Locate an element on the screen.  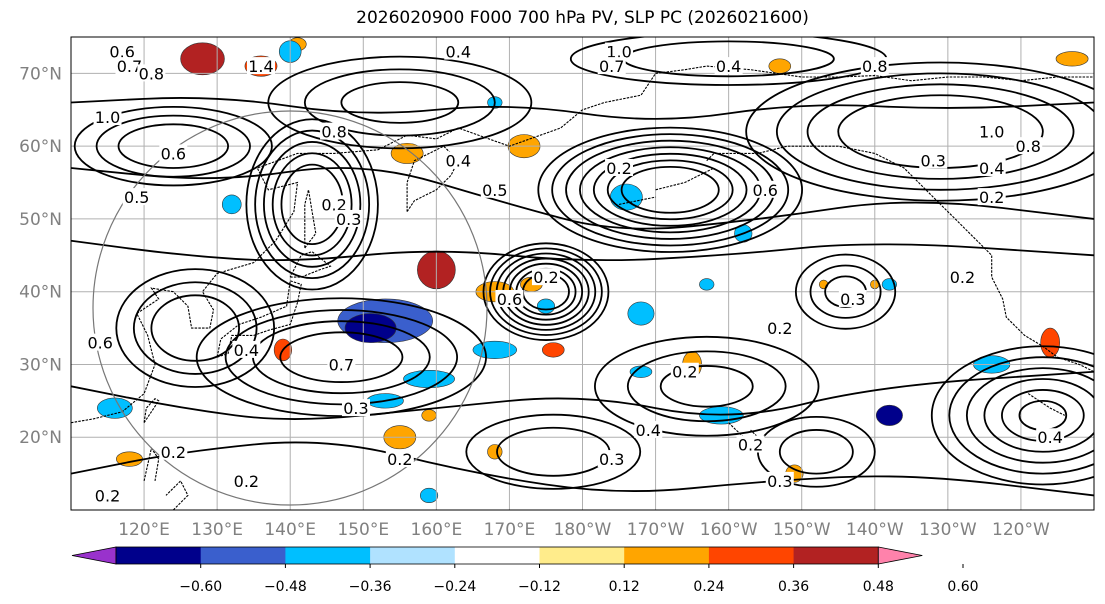
contour-label-20: 0.4 is located at coordinates (991, 168).